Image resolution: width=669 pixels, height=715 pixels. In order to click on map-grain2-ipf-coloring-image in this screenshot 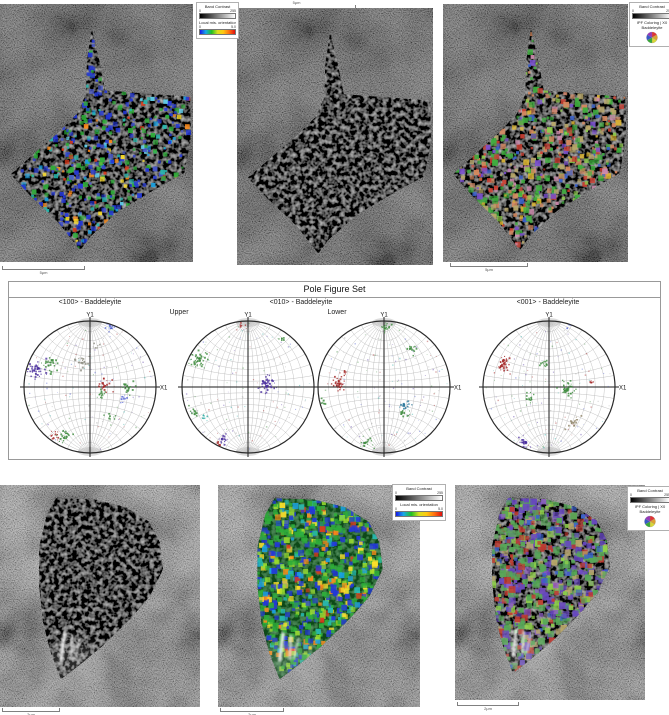, I will do `click(550, 592)`.